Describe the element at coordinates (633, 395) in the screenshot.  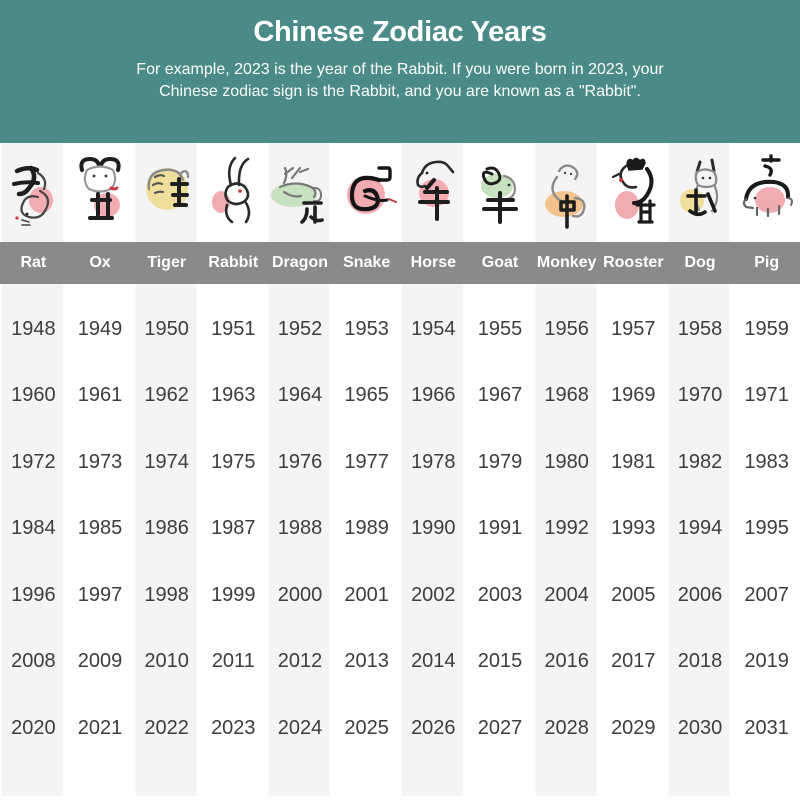
I see `year-cell-1969: 1969` at that location.